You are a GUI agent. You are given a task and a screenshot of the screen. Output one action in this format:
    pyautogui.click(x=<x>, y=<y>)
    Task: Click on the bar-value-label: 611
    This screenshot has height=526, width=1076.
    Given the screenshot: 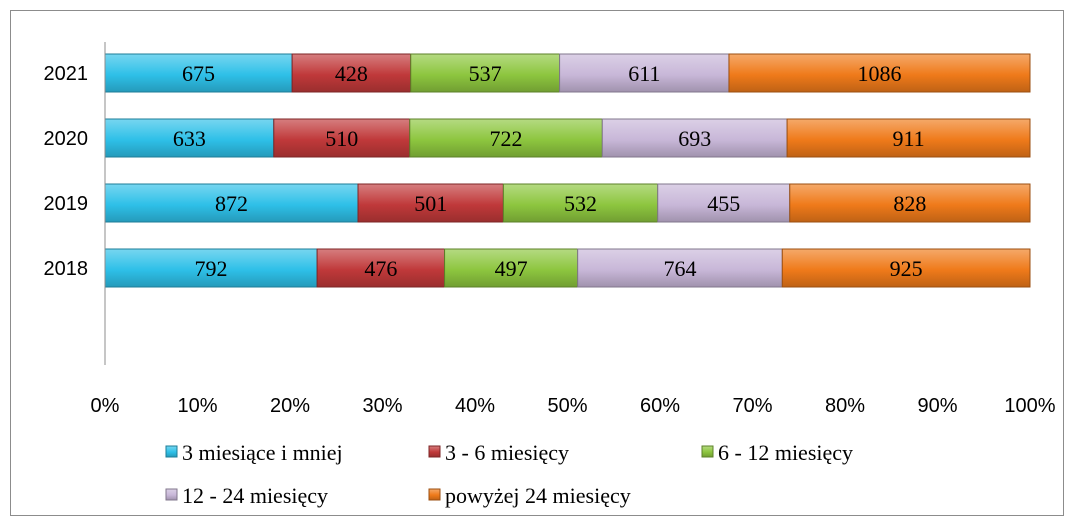 What is the action you would take?
    pyautogui.click(x=644, y=73)
    